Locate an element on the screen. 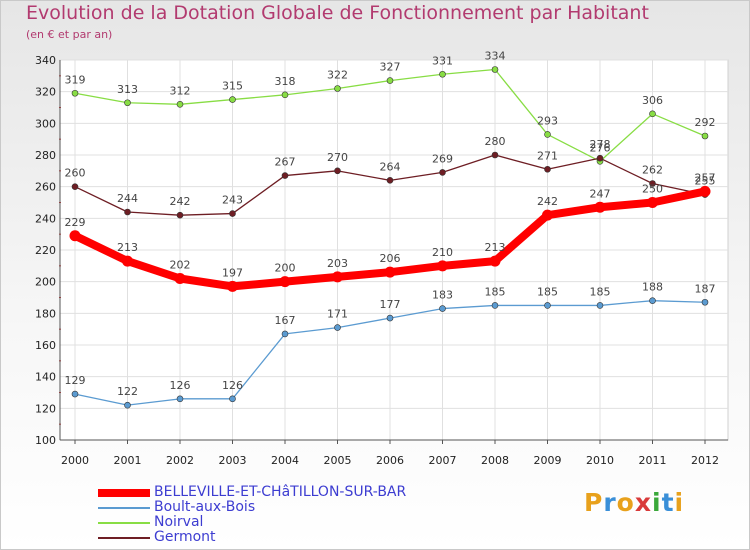 The image size is (750, 550). legend-label: Boult-aux-Bois is located at coordinates (205, 507).